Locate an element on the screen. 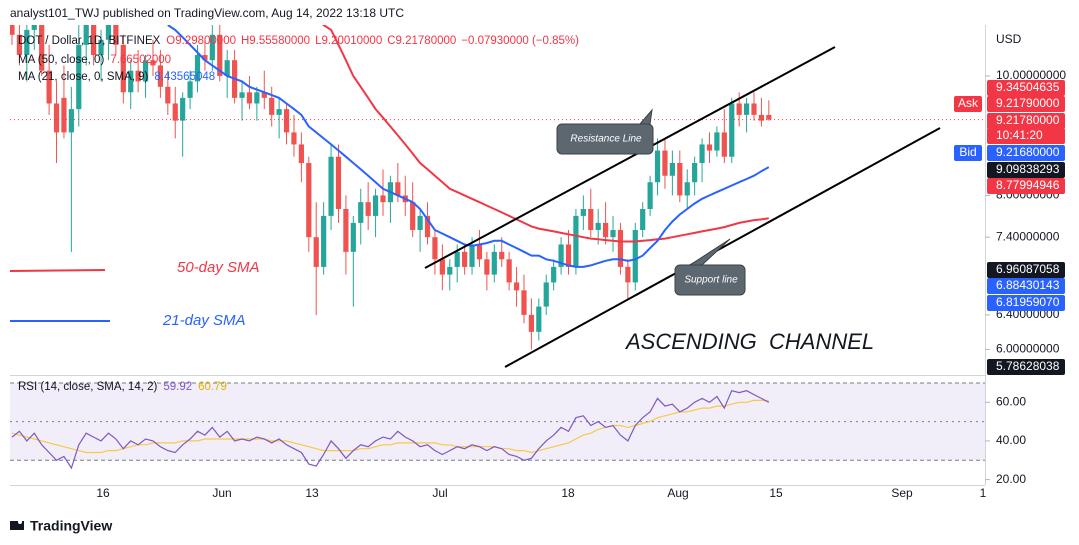 This screenshot has width=1079, height=545. quote-high: H9.55580000 is located at coordinates (275, 41).